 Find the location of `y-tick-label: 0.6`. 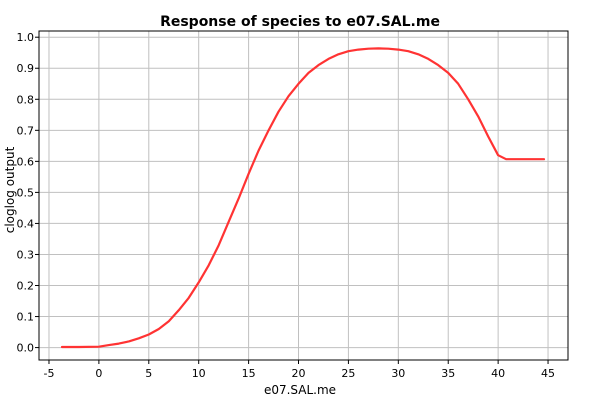

y-tick-label: 0.6 is located at coordinates (26, 161).